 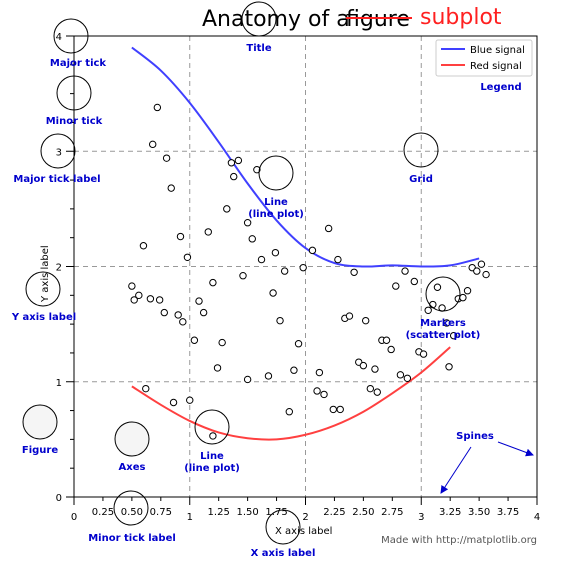 What do you see at coordinates (59, 268) in the screenshot?
I see `y-major-tick-label: 2` at bounding box center [59, 268].